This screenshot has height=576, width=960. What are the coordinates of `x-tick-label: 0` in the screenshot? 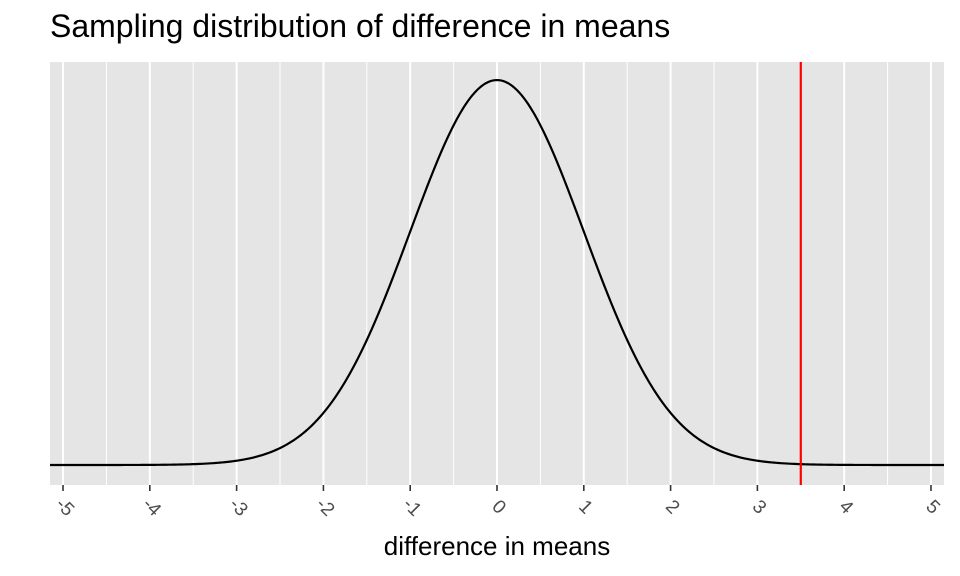 It's located at (498, 507).